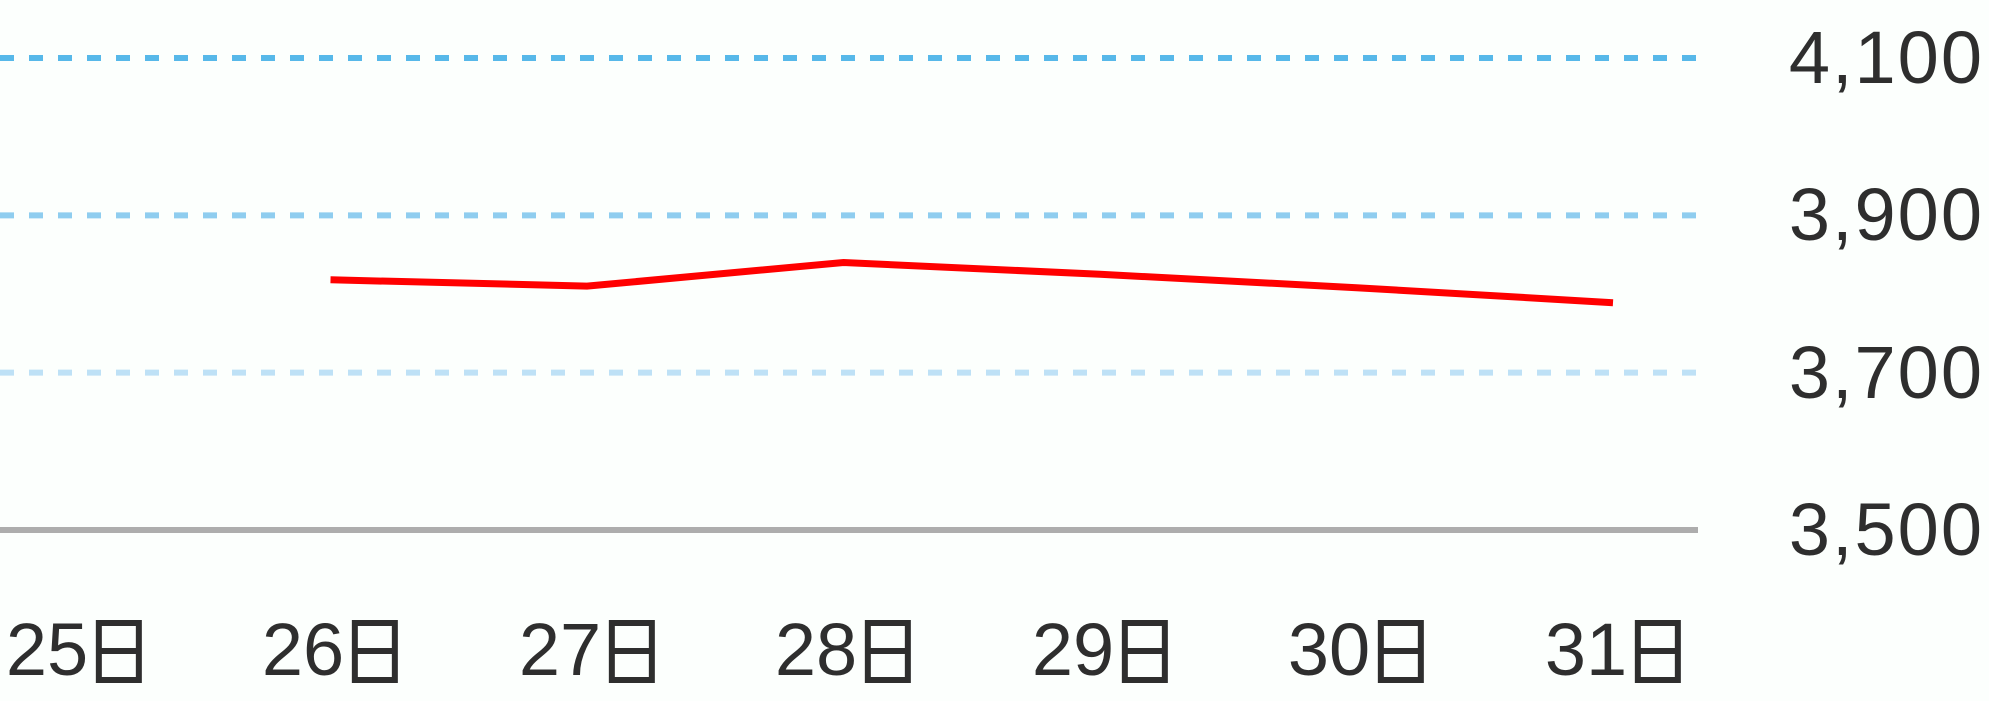 The height and width of the screenshot is (701, 1989). What do you see at coordinates (560, 649) in the screenshot?
I see `x-label-number: 27` at bounding box center [560, 649].